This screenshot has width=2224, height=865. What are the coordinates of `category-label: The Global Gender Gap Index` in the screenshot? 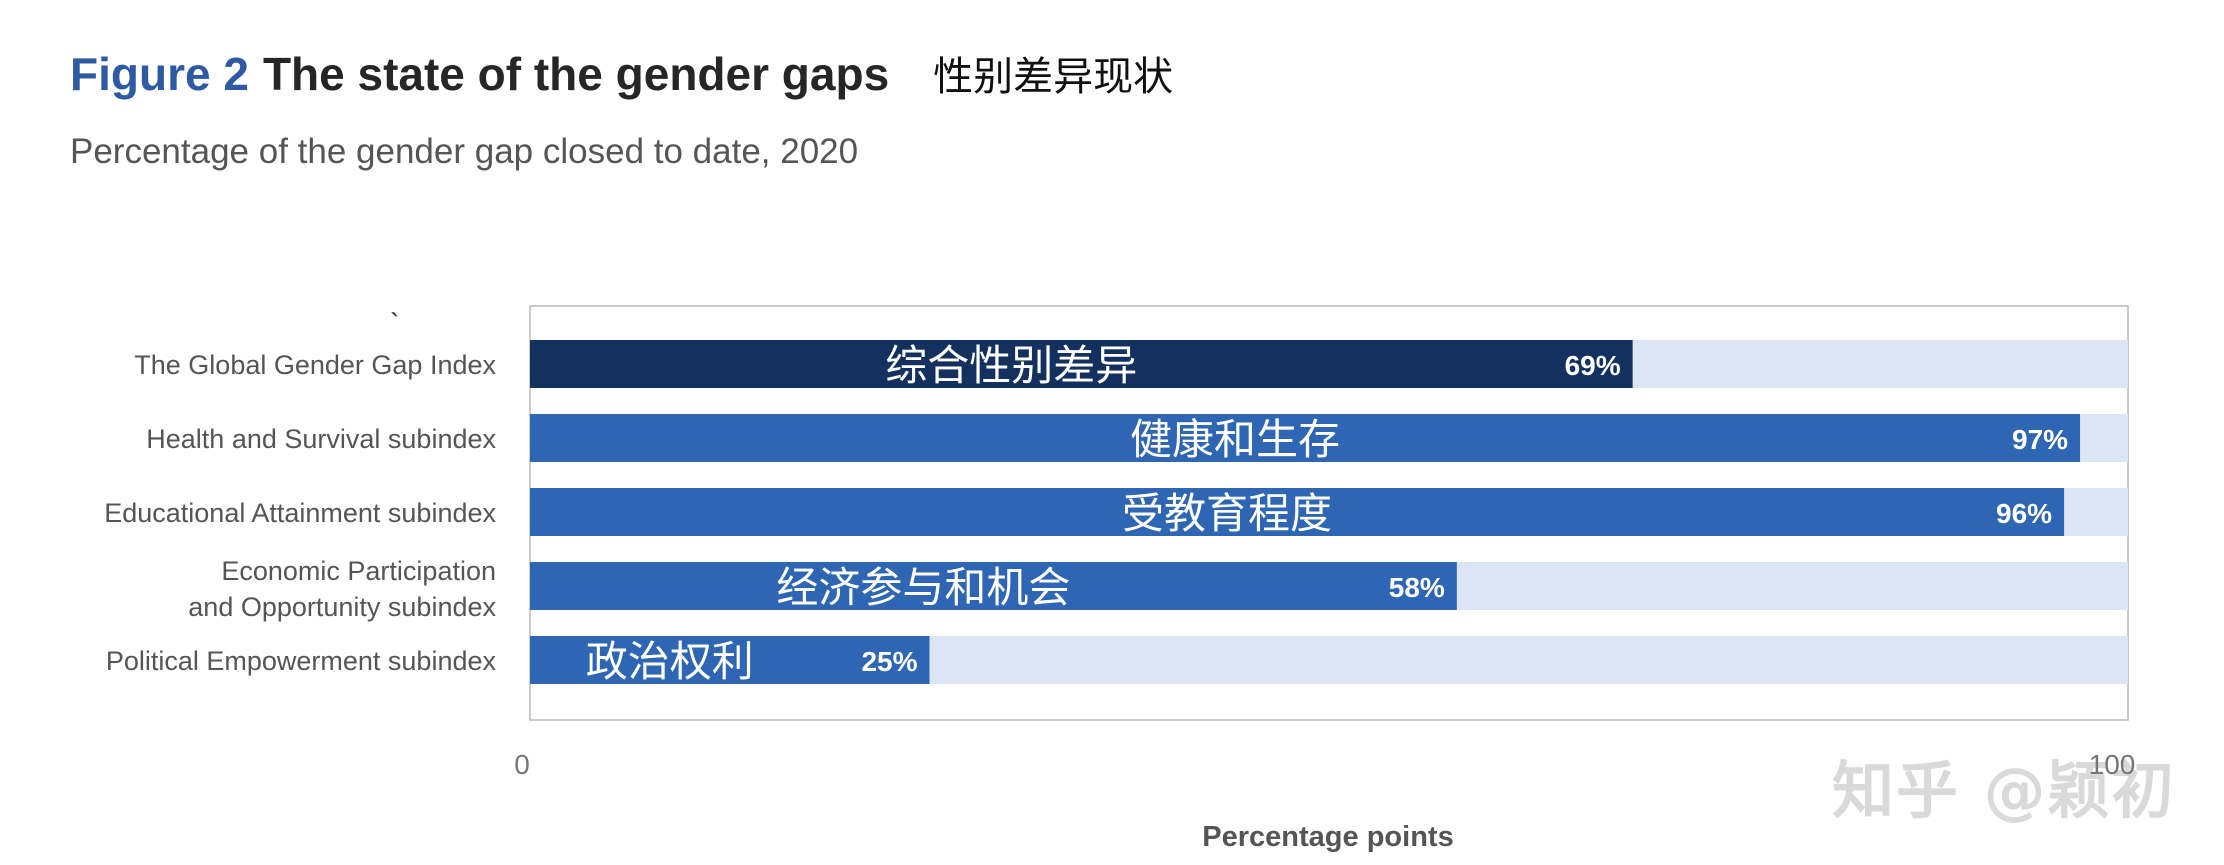 It's located at (315, 365).